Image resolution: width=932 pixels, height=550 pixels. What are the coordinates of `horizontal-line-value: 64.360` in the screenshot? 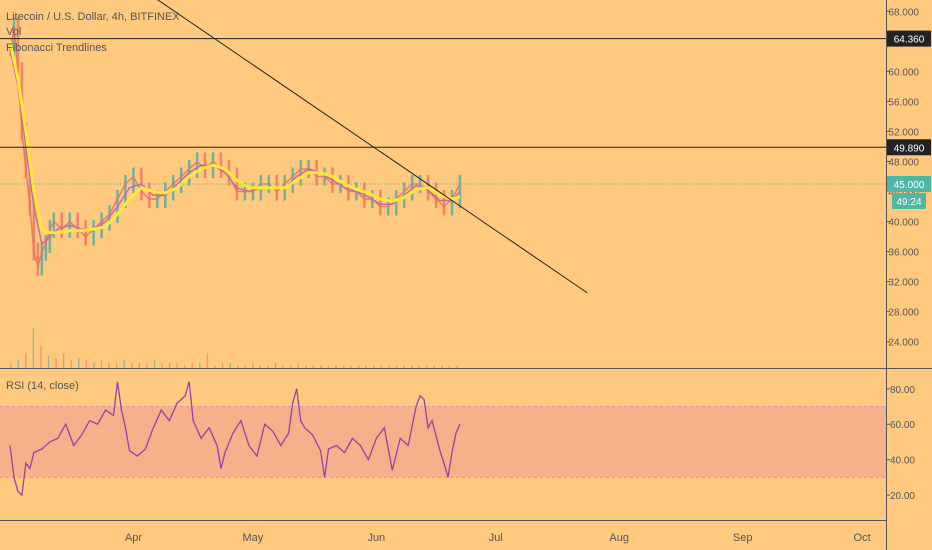 It's located at (909, 40).